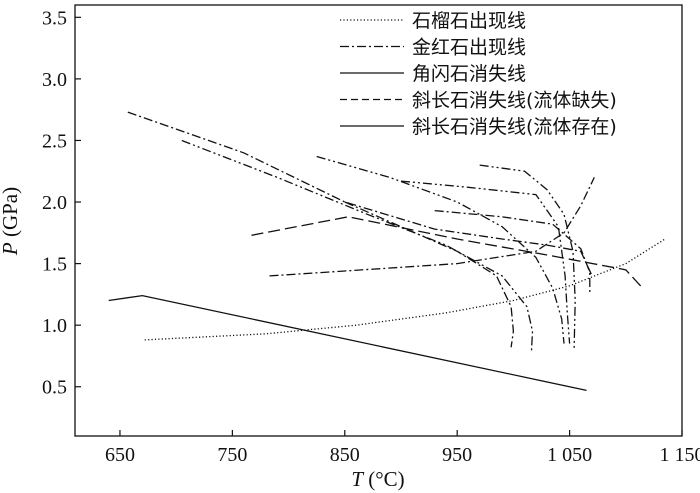 The image size is (700, 493). What do you see at coordinates (54, 388) in the screenshot?
I see `y-tick-label: 0.5` at bounding box center [54, 388].